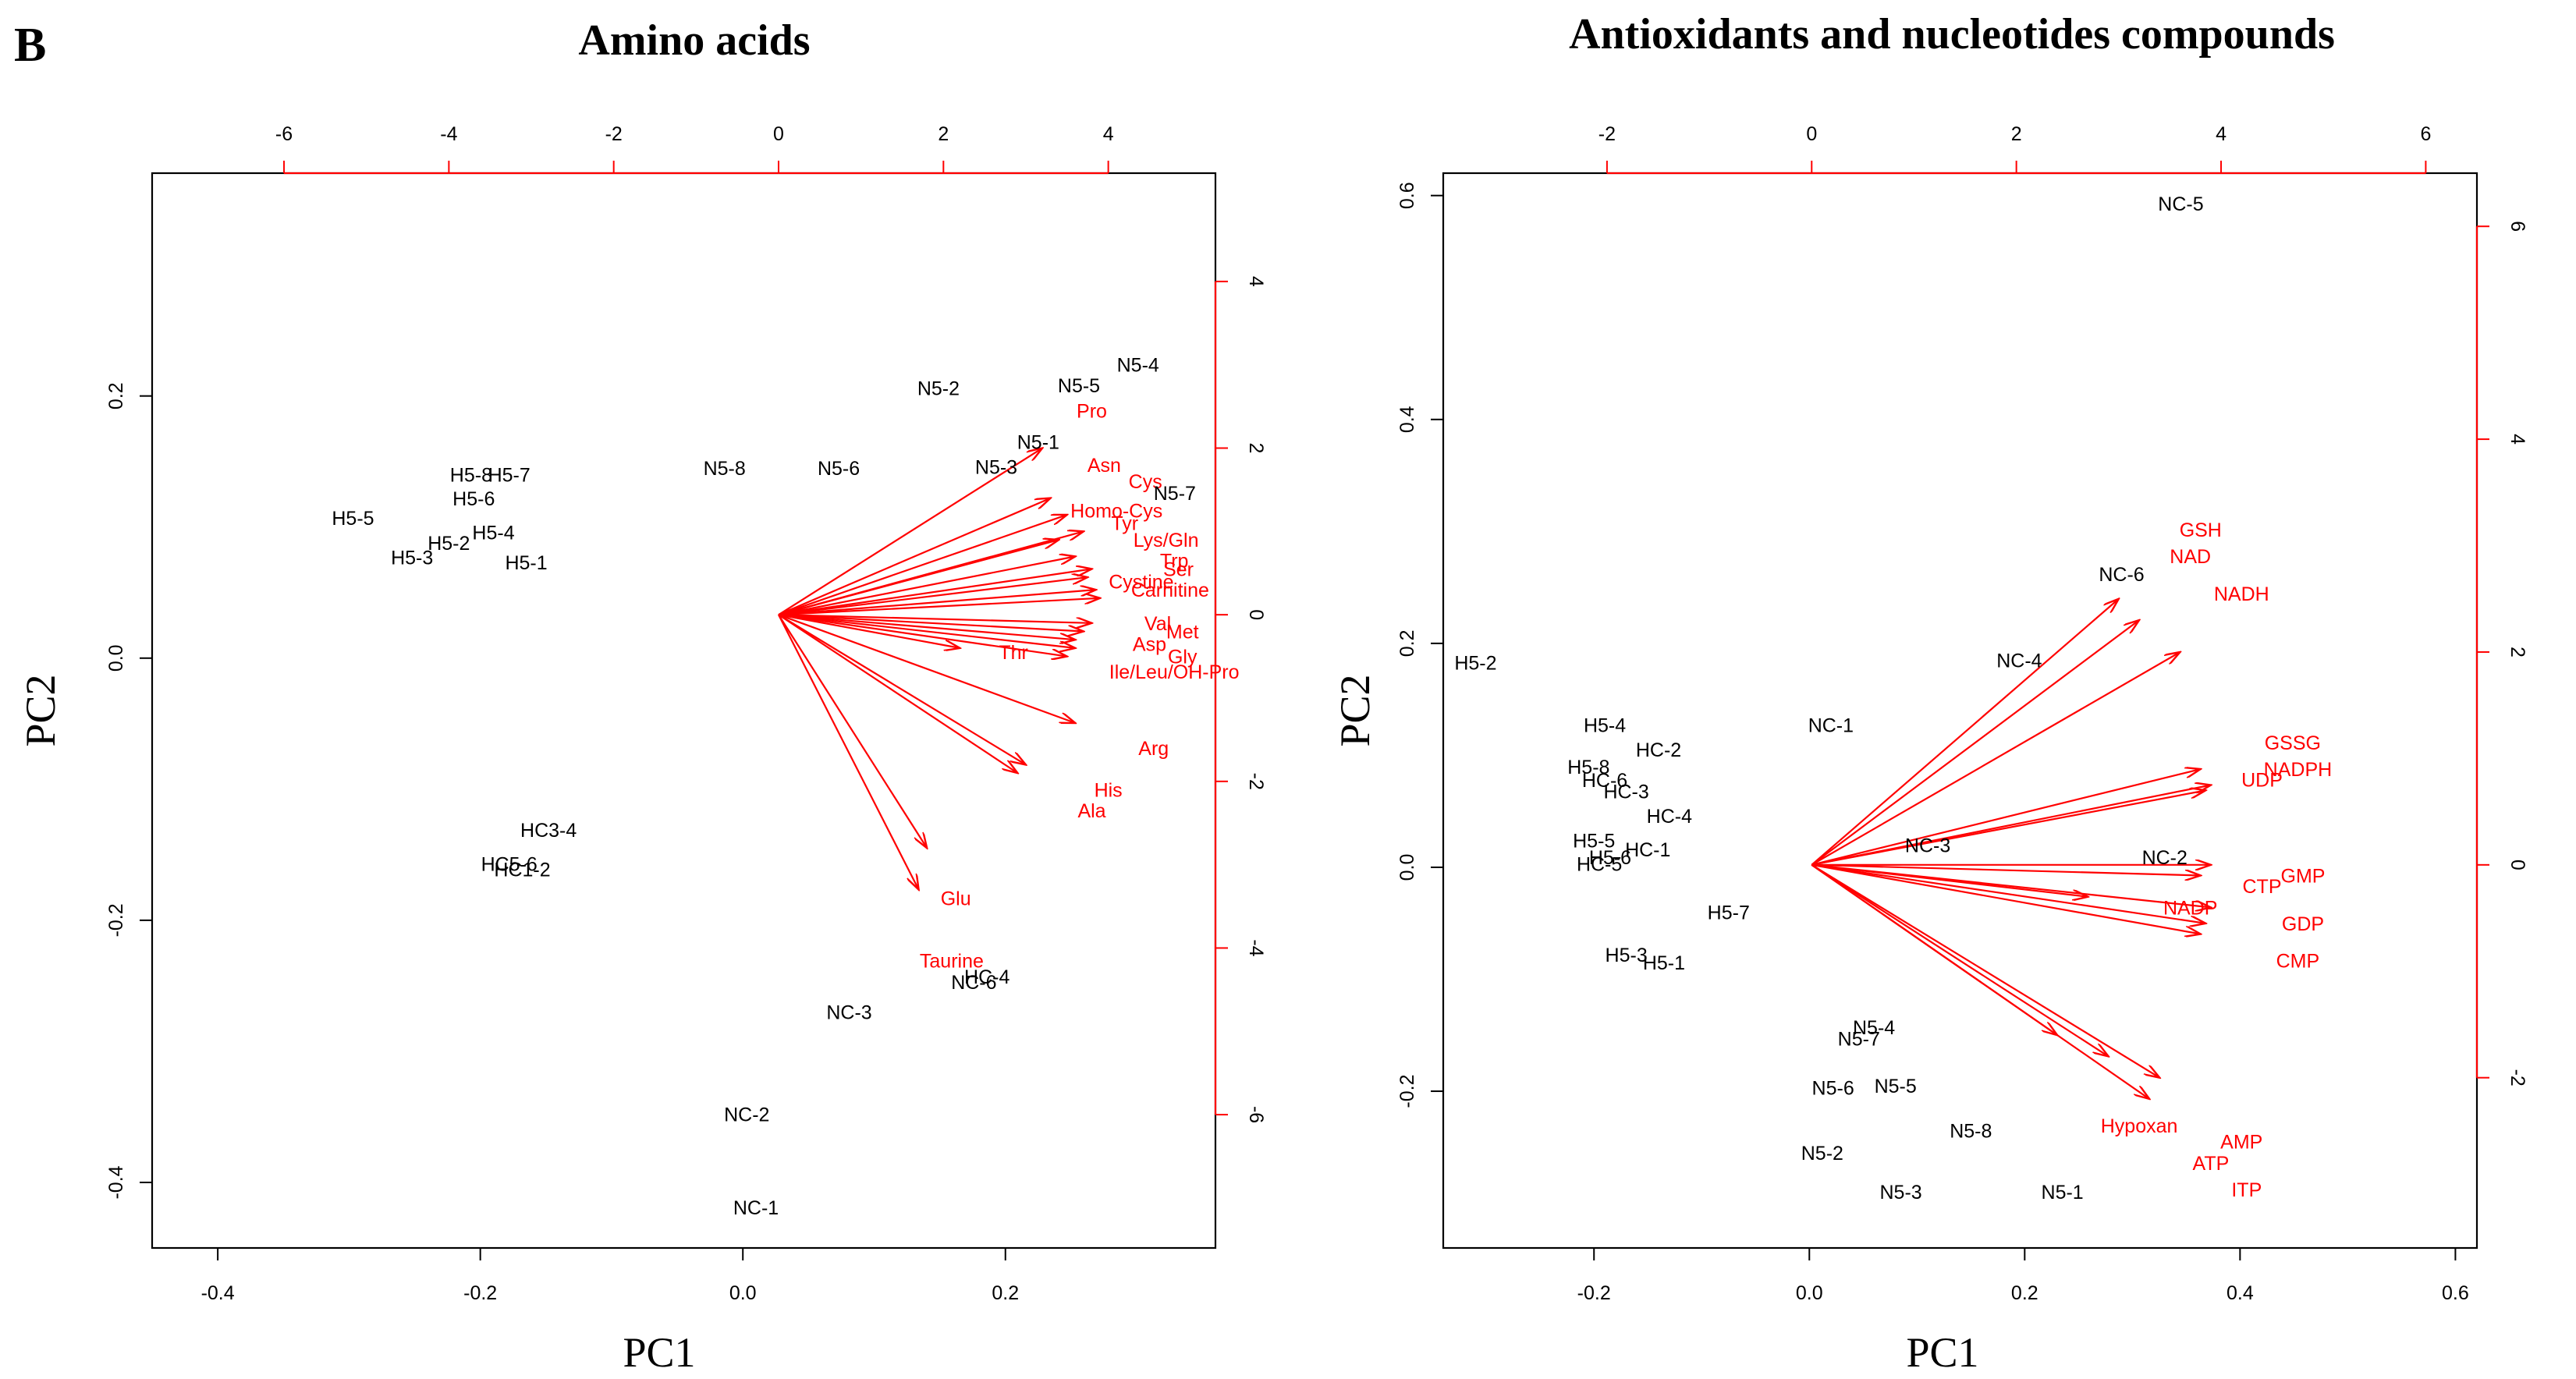 The width and height of the screenshot is (2576, 1379). What do you see at coordinates (1355, 710) in the screenshot?
I see `y-axis-label: PC2` at bounding box center [1355, 710].